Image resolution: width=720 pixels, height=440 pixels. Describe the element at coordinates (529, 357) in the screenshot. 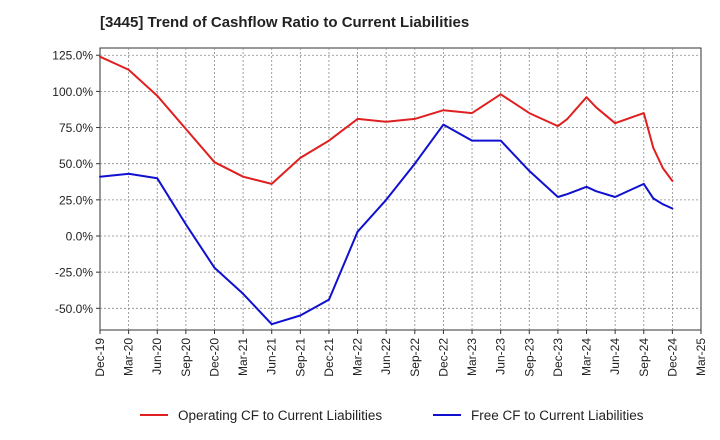

I see `x-tick-label: Sep-23` at that location.